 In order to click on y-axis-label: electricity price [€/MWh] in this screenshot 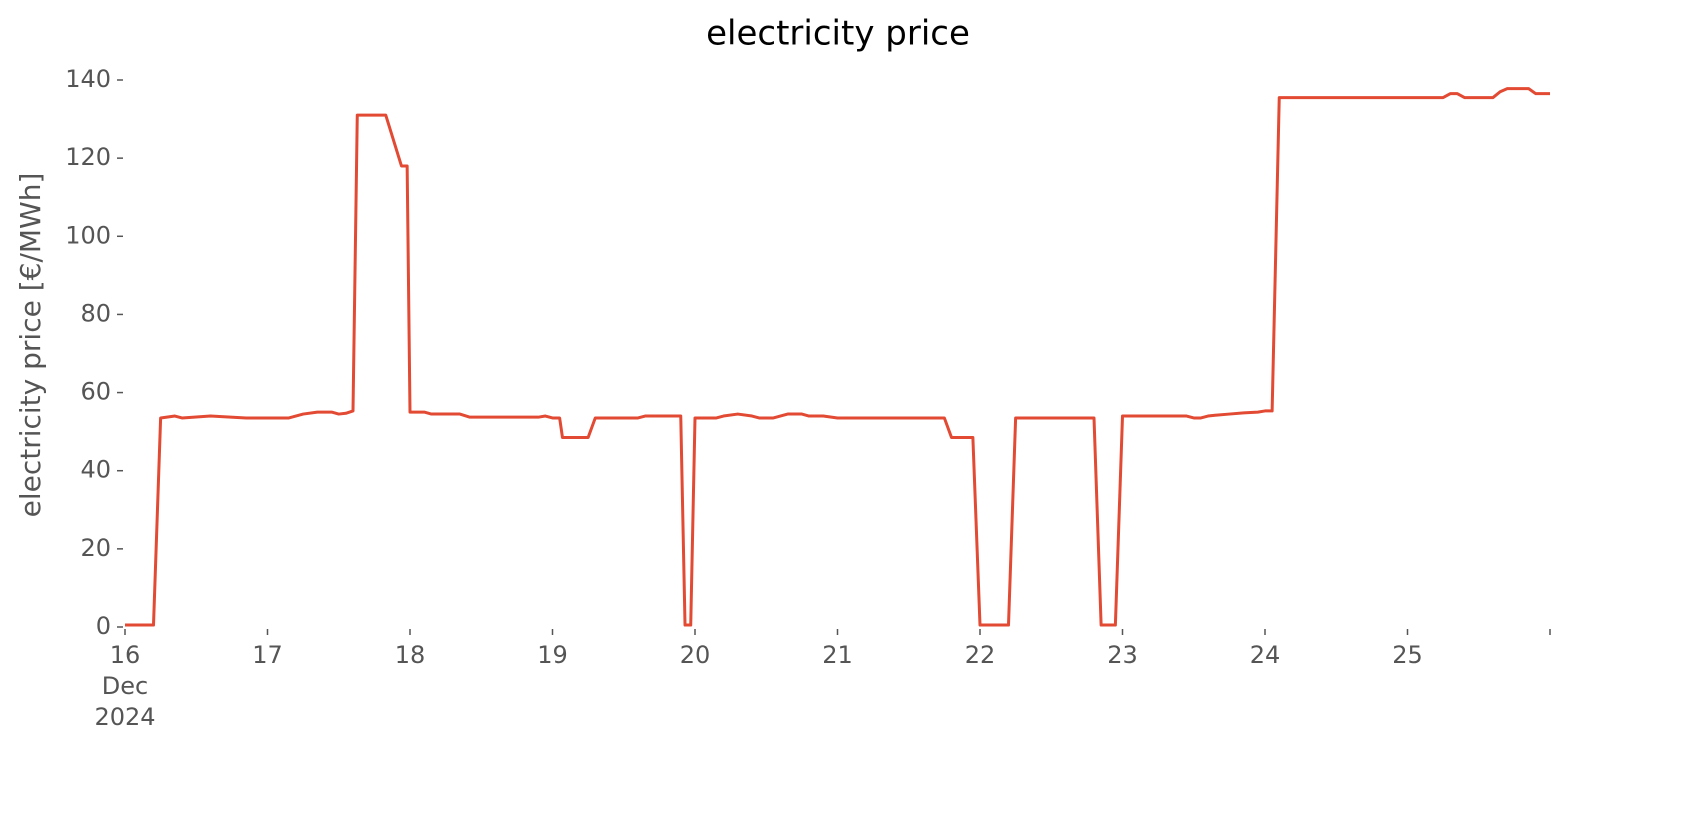, I will do `click(30, 345)`.